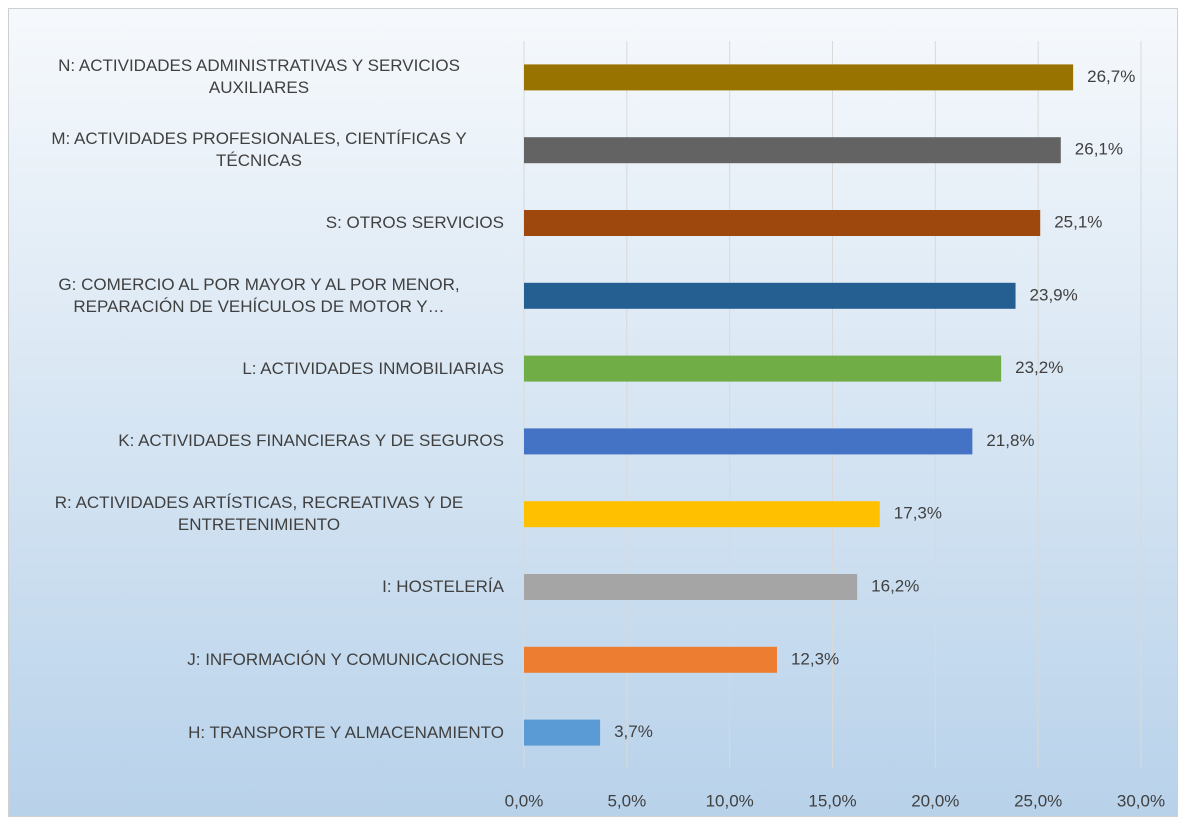 This screenshot has width=1186, height=825. Describe the element at coordinates (633, 731) in the screenshot. I see `value-label: 3,7%` at that location.